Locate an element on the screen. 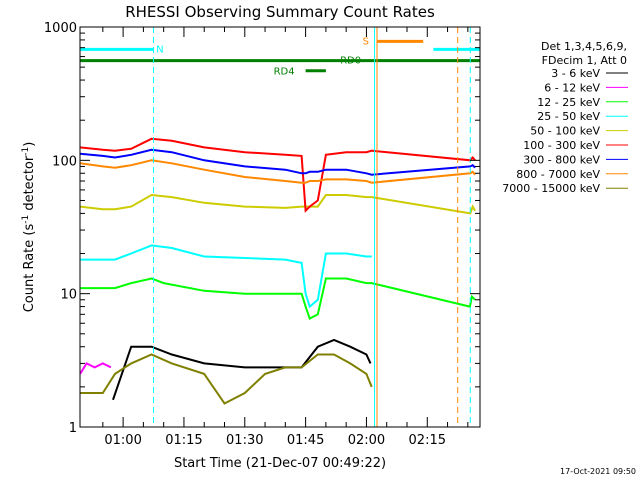 This screenshot has width=640, height=480. legend-label-6: 300 - 800 keV is located at coordinates (561, 159).